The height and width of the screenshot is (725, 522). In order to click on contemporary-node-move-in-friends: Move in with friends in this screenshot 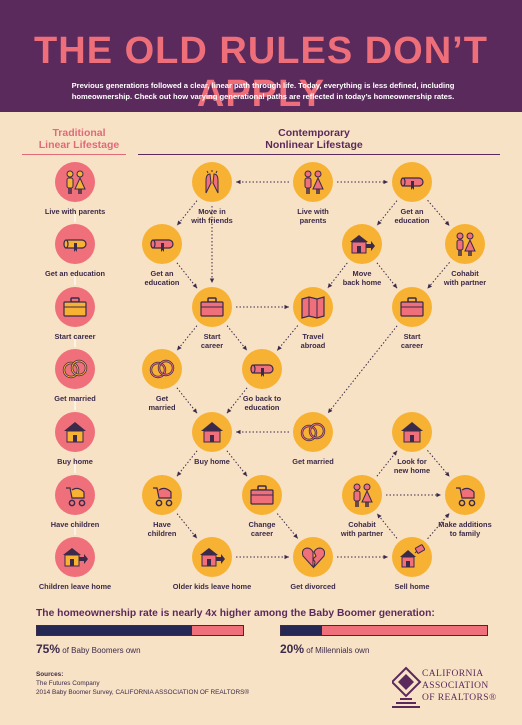, I will do `click(212, 193)`.